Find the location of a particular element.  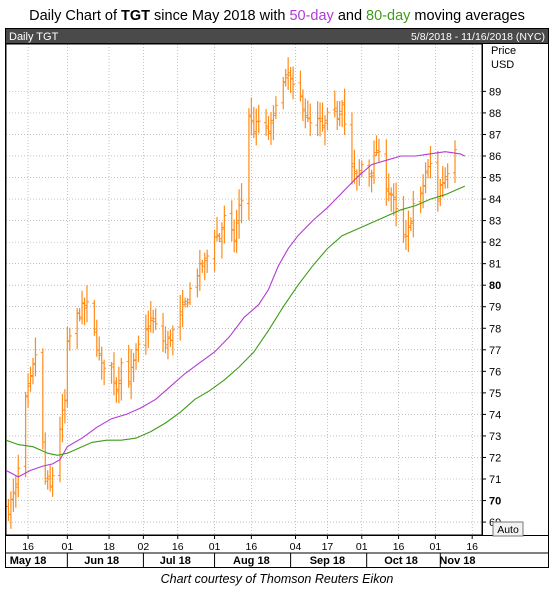

y-tick-label: 77 is located at coordinates (495, 351).